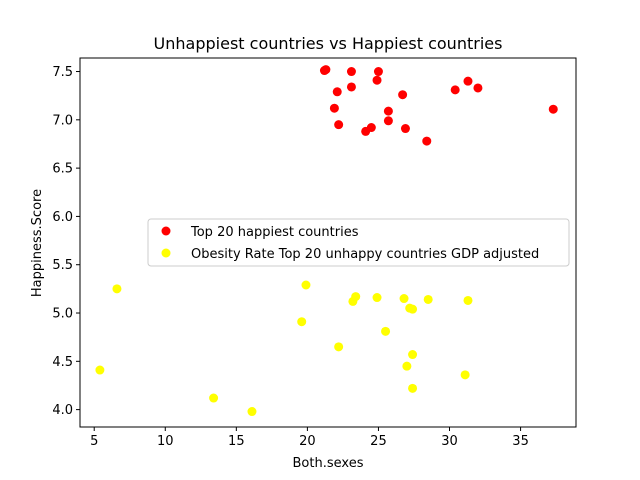  What do you see at coordinates (62, 217) in the screenshot?
I see `y-tick-label: 6.0` at bounding box center [62, 217].